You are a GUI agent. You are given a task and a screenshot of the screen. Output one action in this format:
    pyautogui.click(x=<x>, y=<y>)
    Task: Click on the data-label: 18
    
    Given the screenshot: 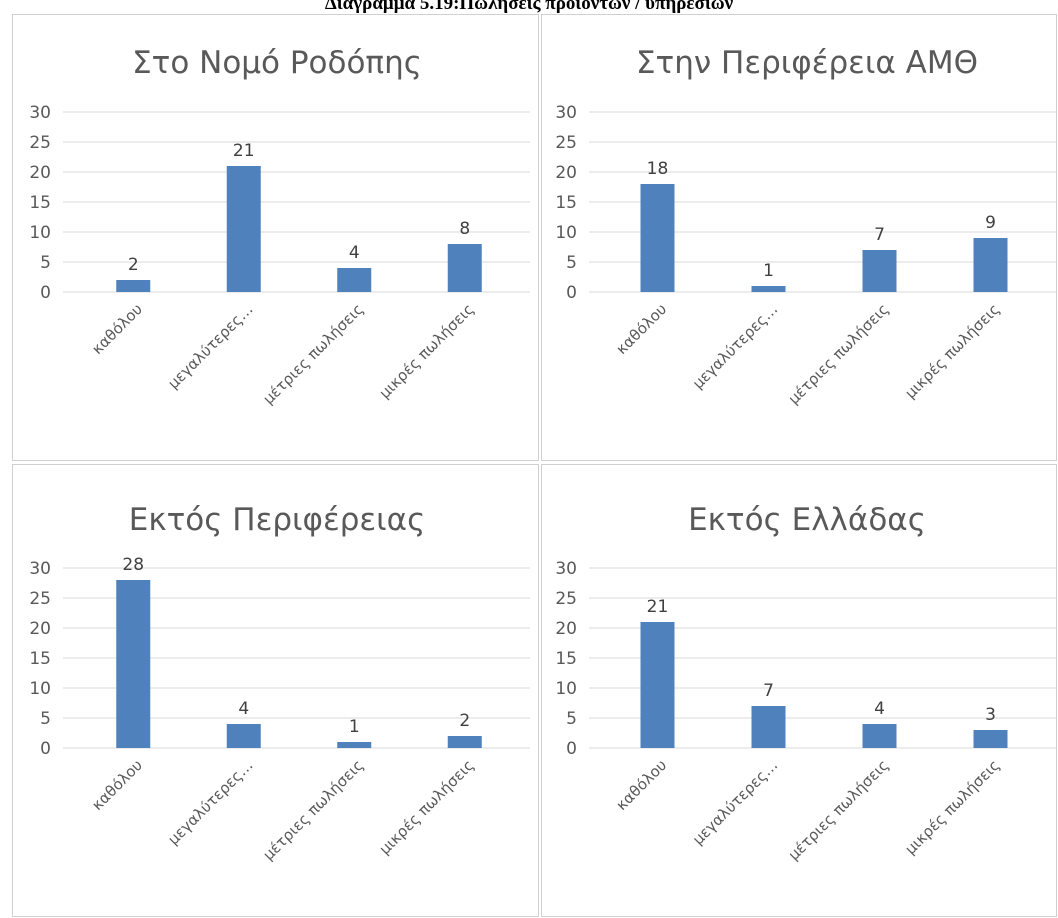 What is the action you would take?
    pyautogui.click(x=658, y=169)
    